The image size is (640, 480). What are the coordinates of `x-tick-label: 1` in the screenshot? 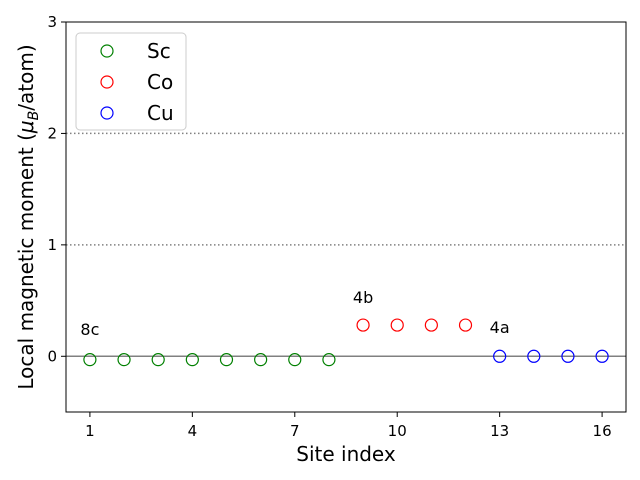 It's located at (90, 431).